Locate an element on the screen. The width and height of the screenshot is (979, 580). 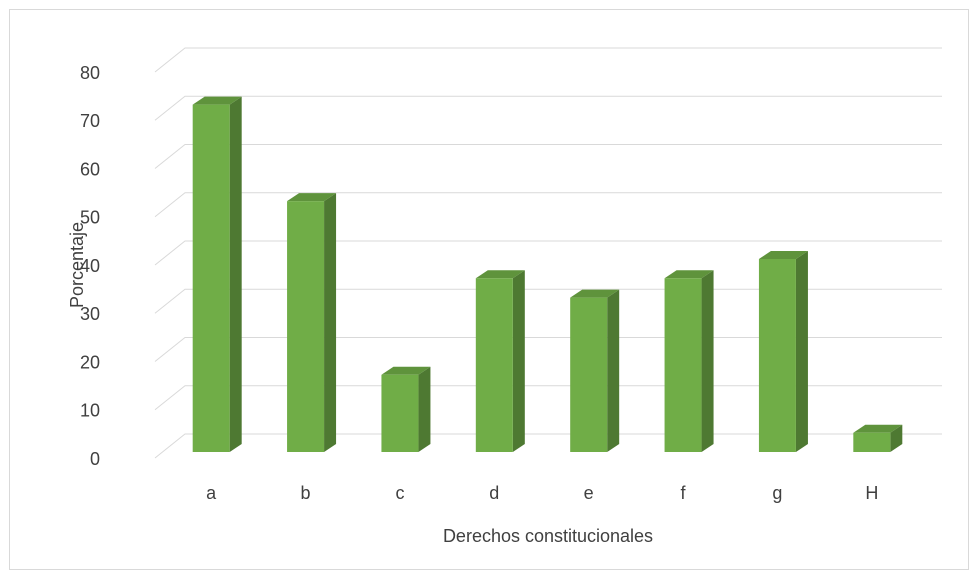
y-tick-label: 60 is located at coordinates (90, 169).